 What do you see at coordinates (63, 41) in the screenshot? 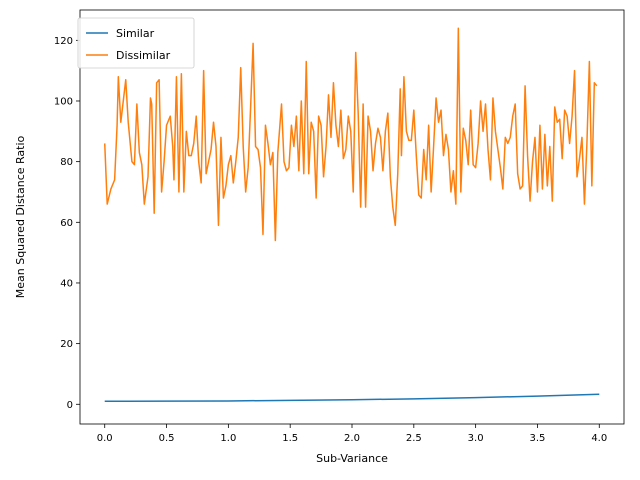
I see `y-tick-label: 120` at bounding box center [63, 41].